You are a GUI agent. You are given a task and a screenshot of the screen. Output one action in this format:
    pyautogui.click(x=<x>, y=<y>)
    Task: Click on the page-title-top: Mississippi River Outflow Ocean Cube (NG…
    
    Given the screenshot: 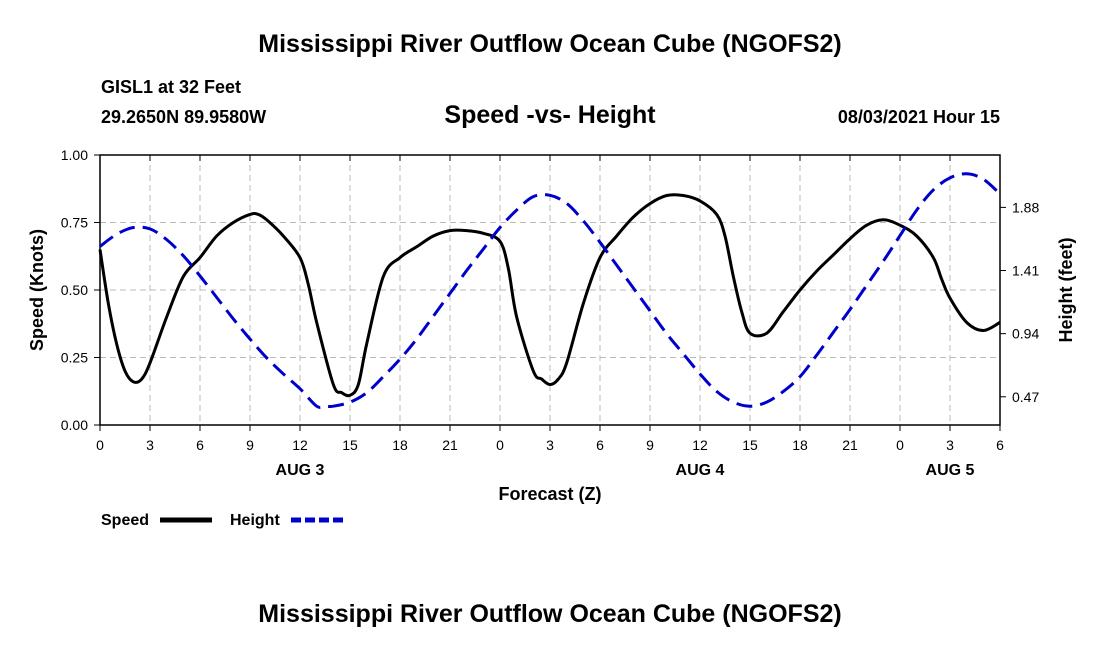 What is the action you would take?
    pyautogui.click(x=550, y=44)
    